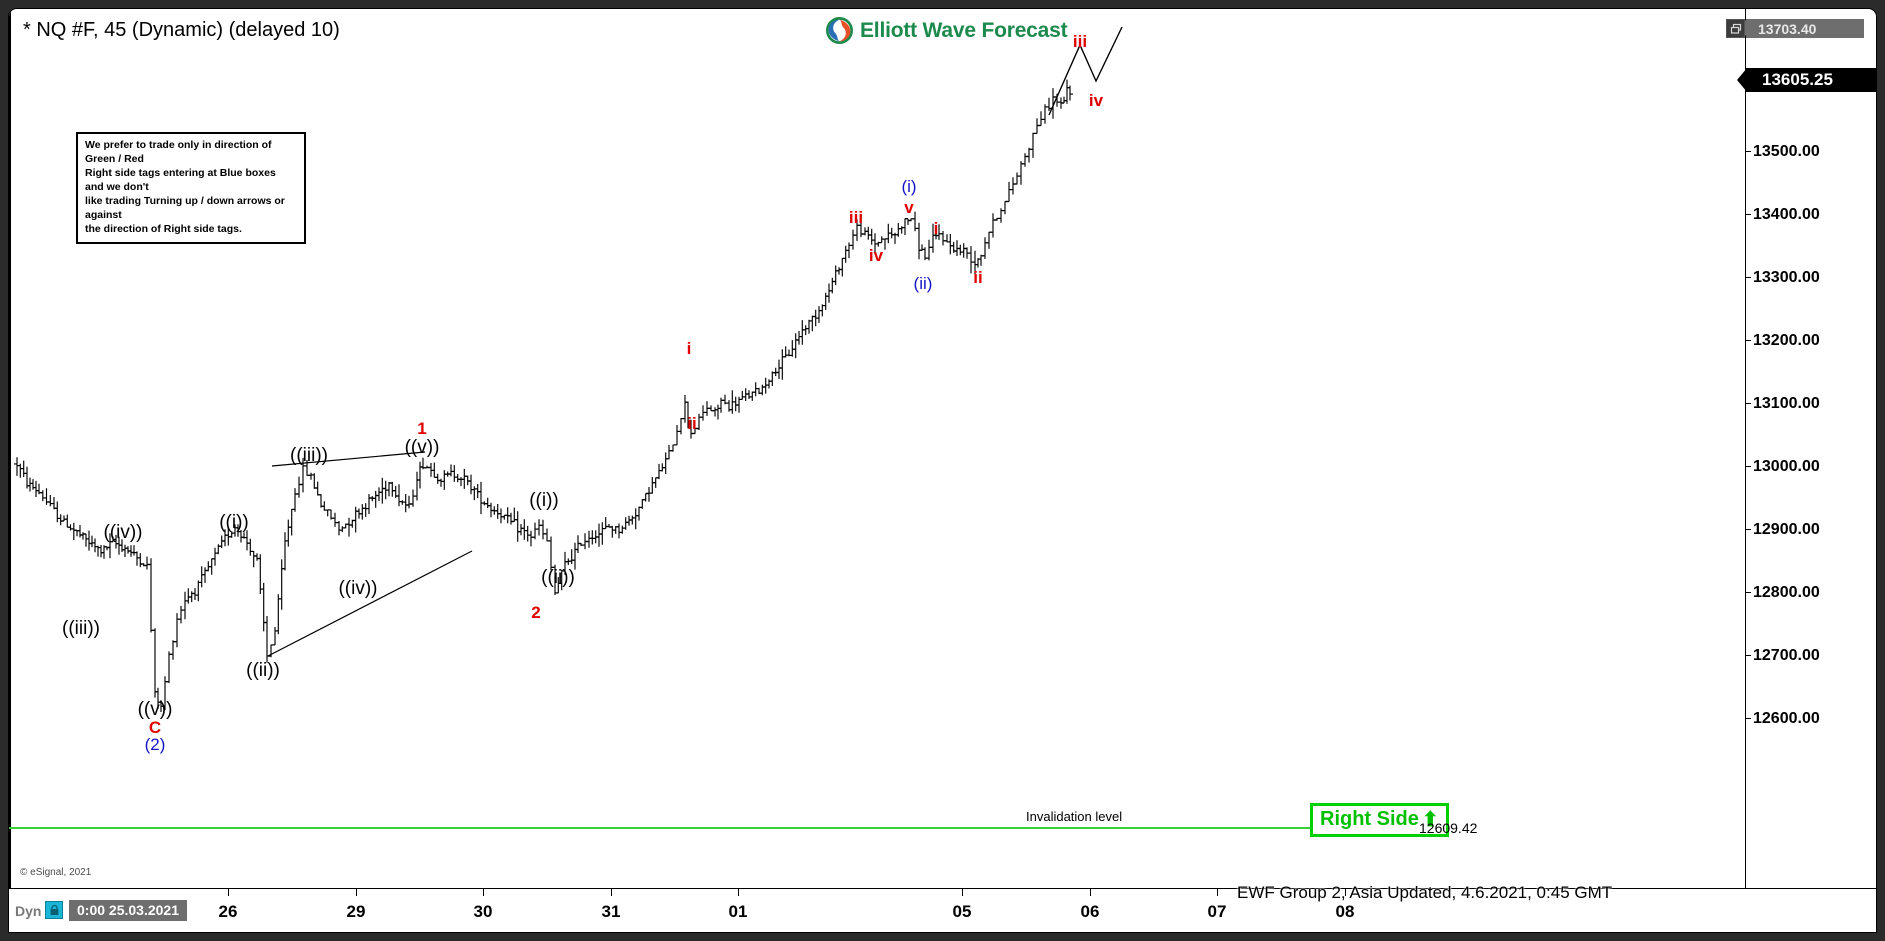 This screenshot has height=941, width=1885. What do you see at coordinates (942, 910) in the screenshot?
I see `time-axis: 26 29 30 31 01 05 06 07 08 Dyn 0:00 25.03.2021` at bounding box center [942, 910].